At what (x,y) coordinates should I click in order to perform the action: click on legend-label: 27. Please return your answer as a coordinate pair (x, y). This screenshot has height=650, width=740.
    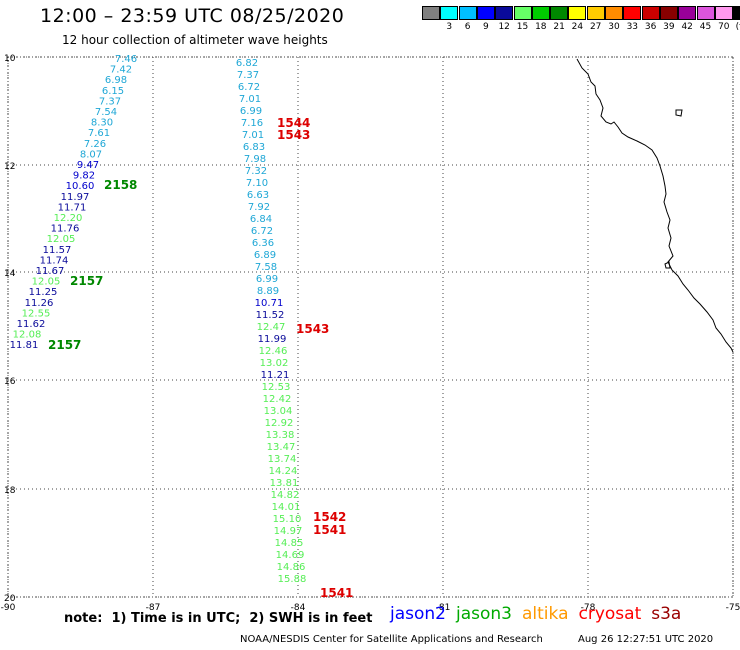
    Looking at the image, I should click on (595, 27).